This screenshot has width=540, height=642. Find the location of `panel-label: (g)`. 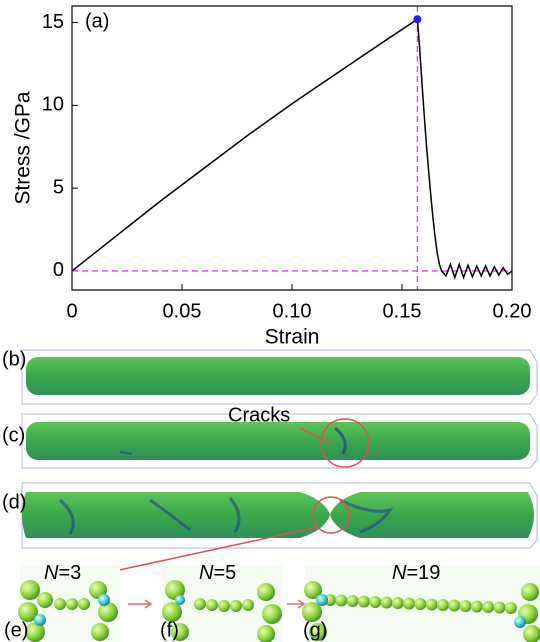

panel-label: (g) is located at coordinates (315, 630).